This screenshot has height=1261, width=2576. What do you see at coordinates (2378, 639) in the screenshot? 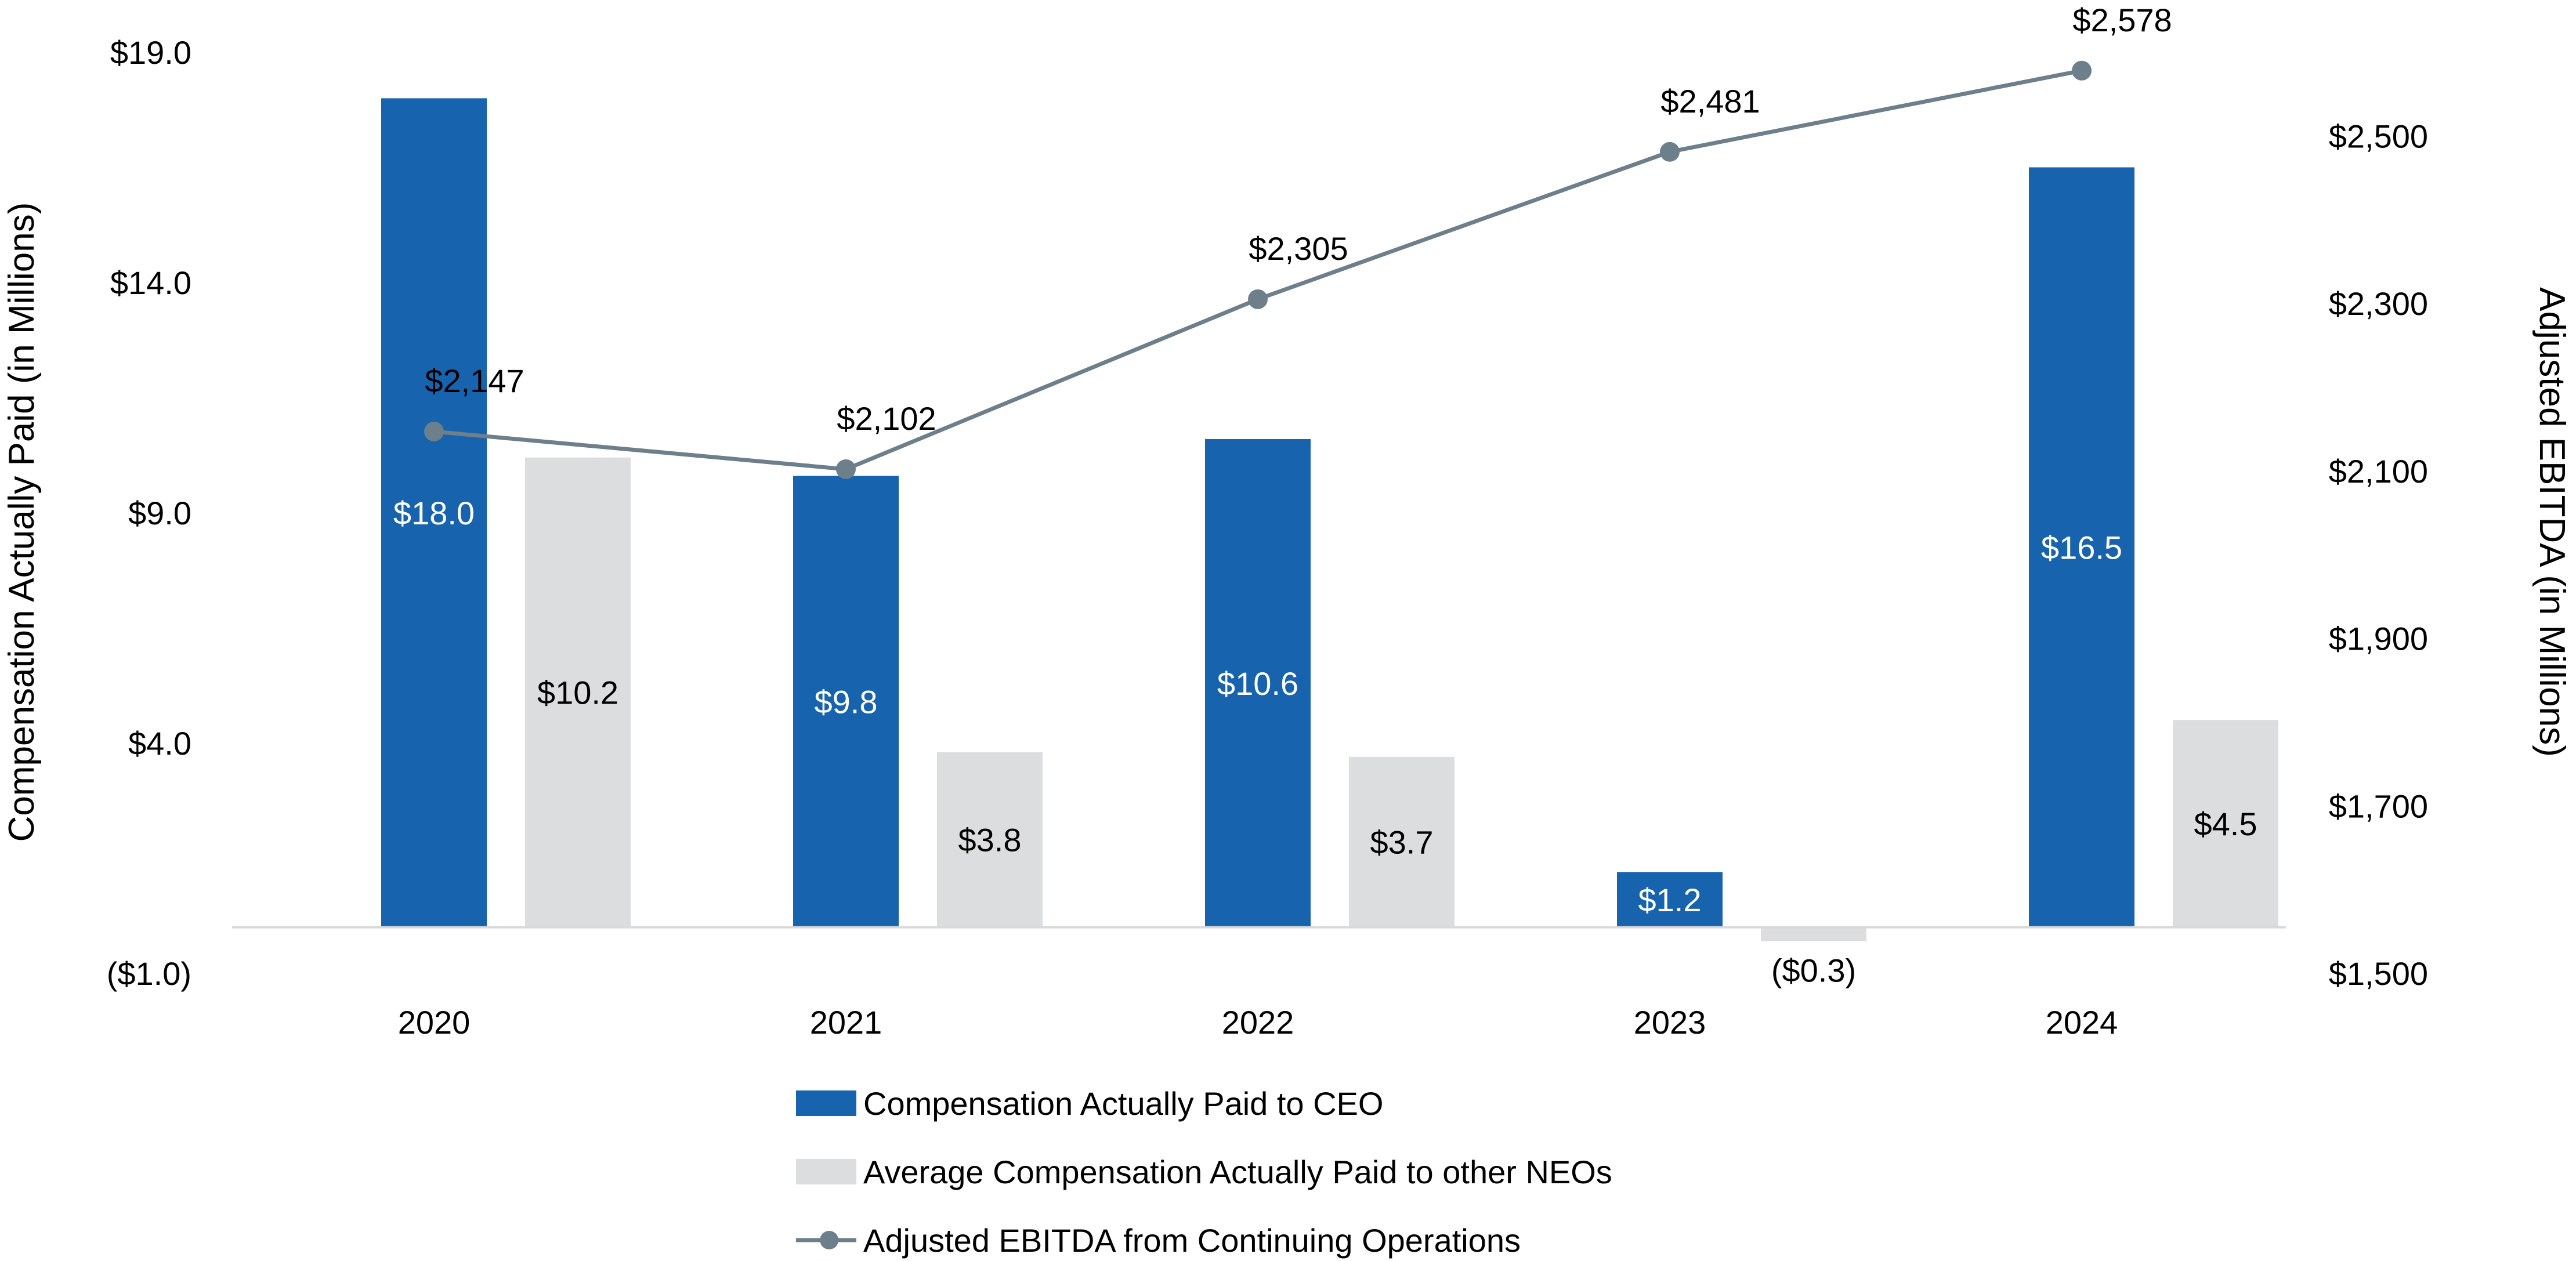
I see `right-tick-label: $1,900` at bounding box center [2378, 639].